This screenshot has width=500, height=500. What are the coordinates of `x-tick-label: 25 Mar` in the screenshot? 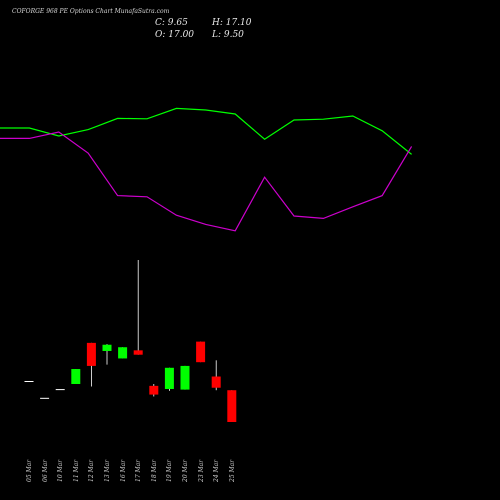 It's located at (232, 470).